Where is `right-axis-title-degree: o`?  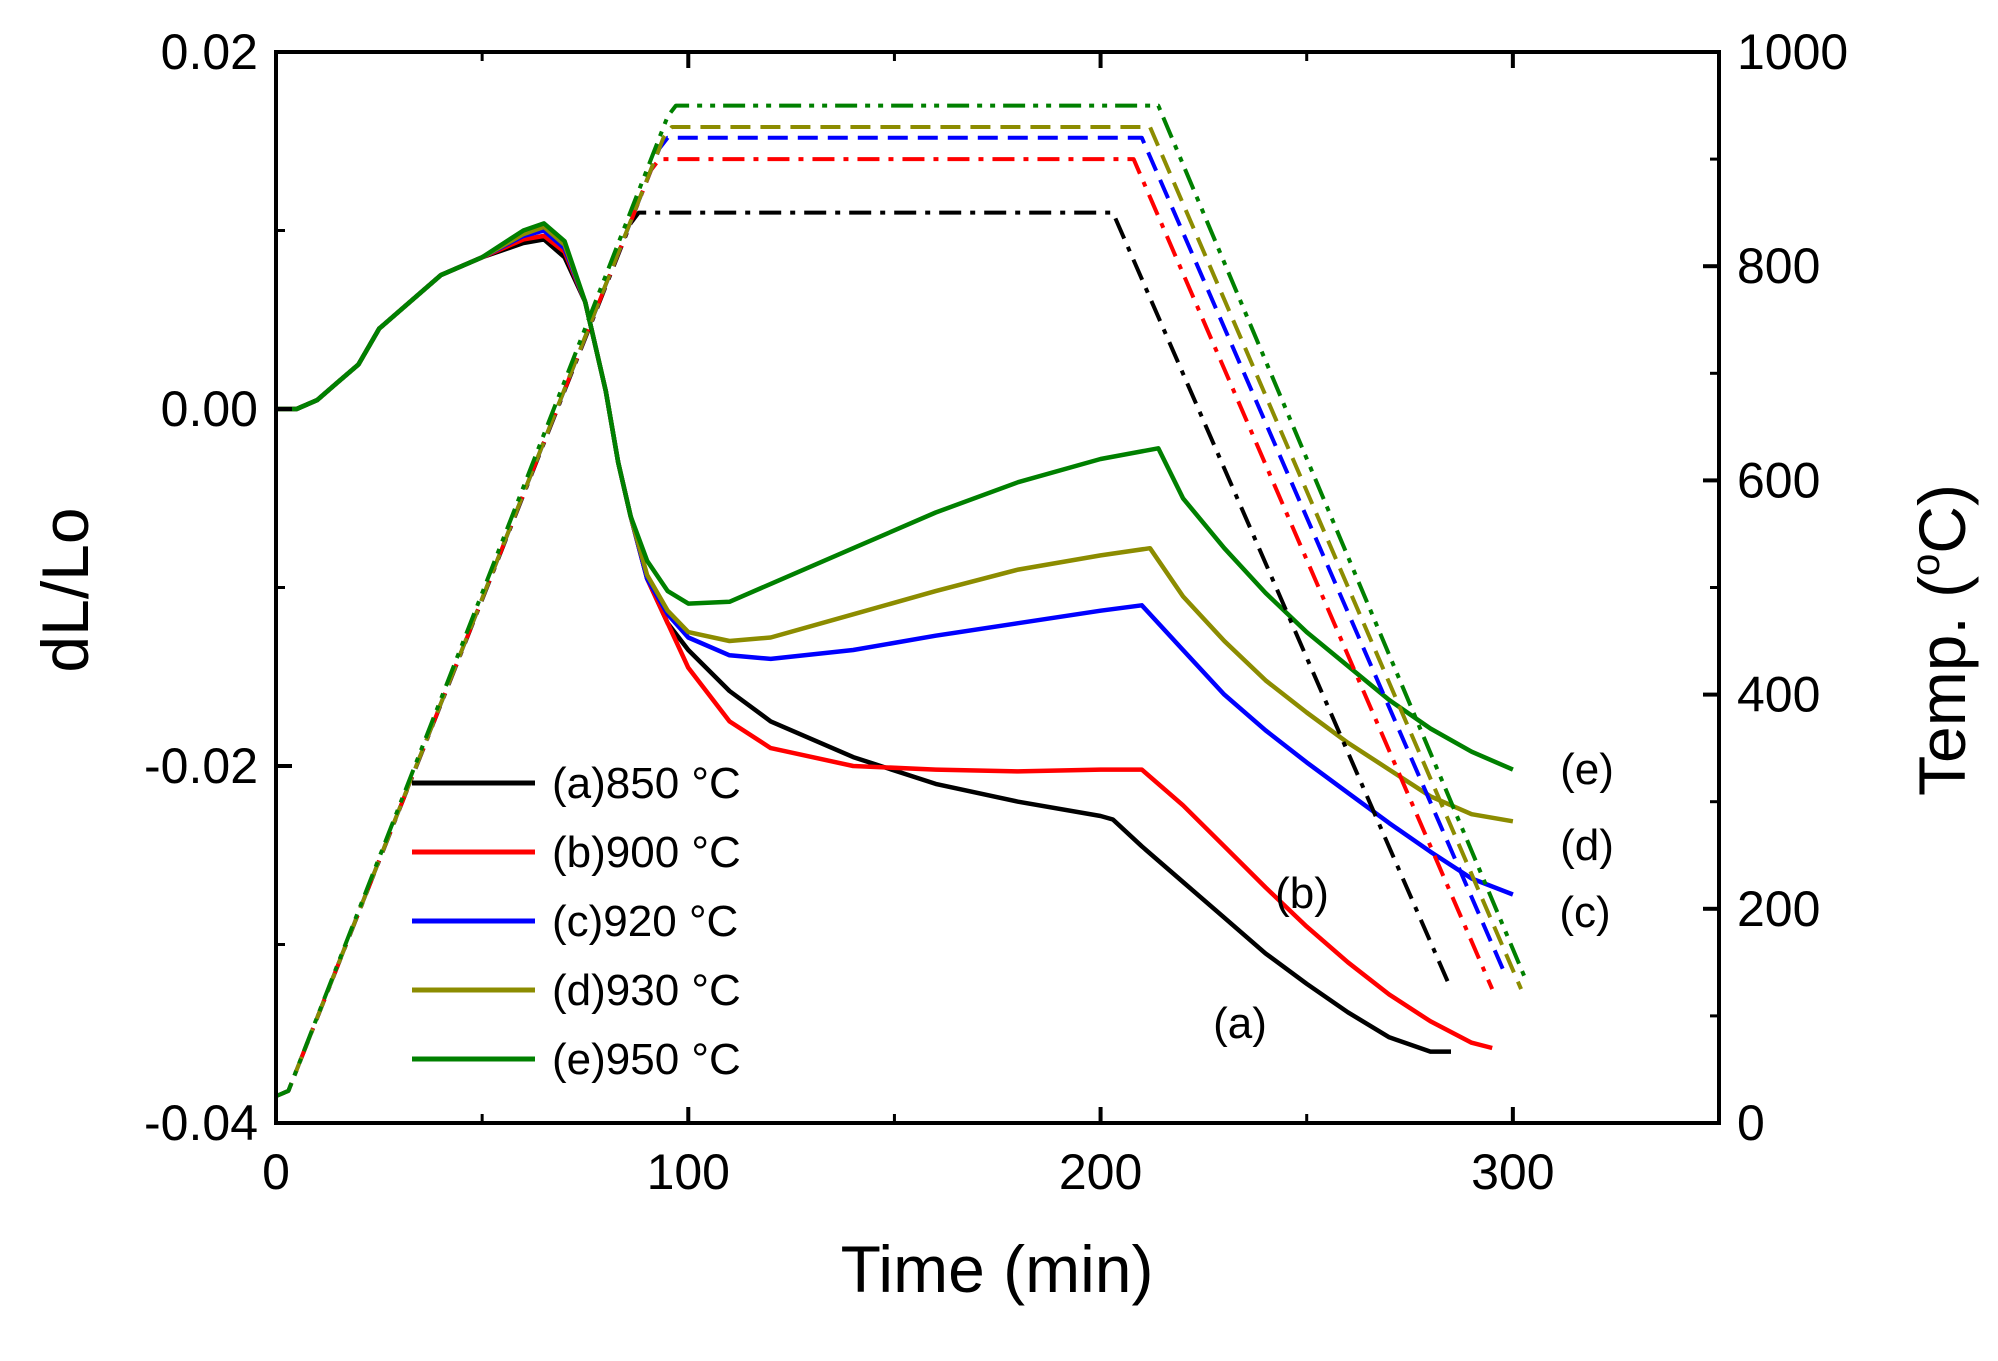
right-axis-title-degree: o is located at coordinates (1926, 565).